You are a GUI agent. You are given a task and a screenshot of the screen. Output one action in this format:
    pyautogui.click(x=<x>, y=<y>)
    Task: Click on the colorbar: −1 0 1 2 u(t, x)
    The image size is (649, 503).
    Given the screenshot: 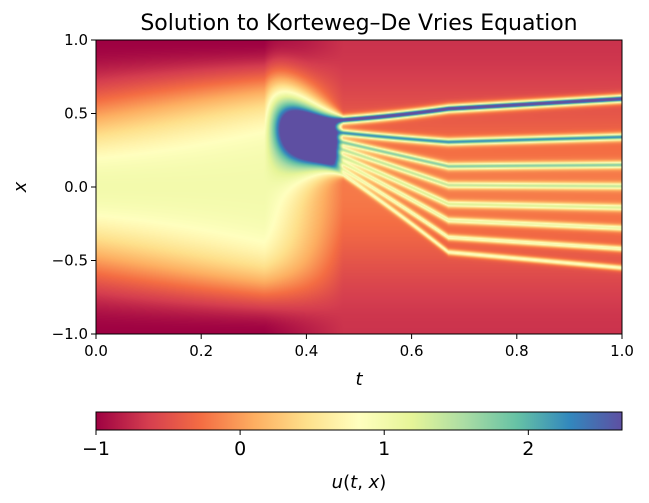 What is the action you would take?
    pyautogui.click(x=352, y=452)
    